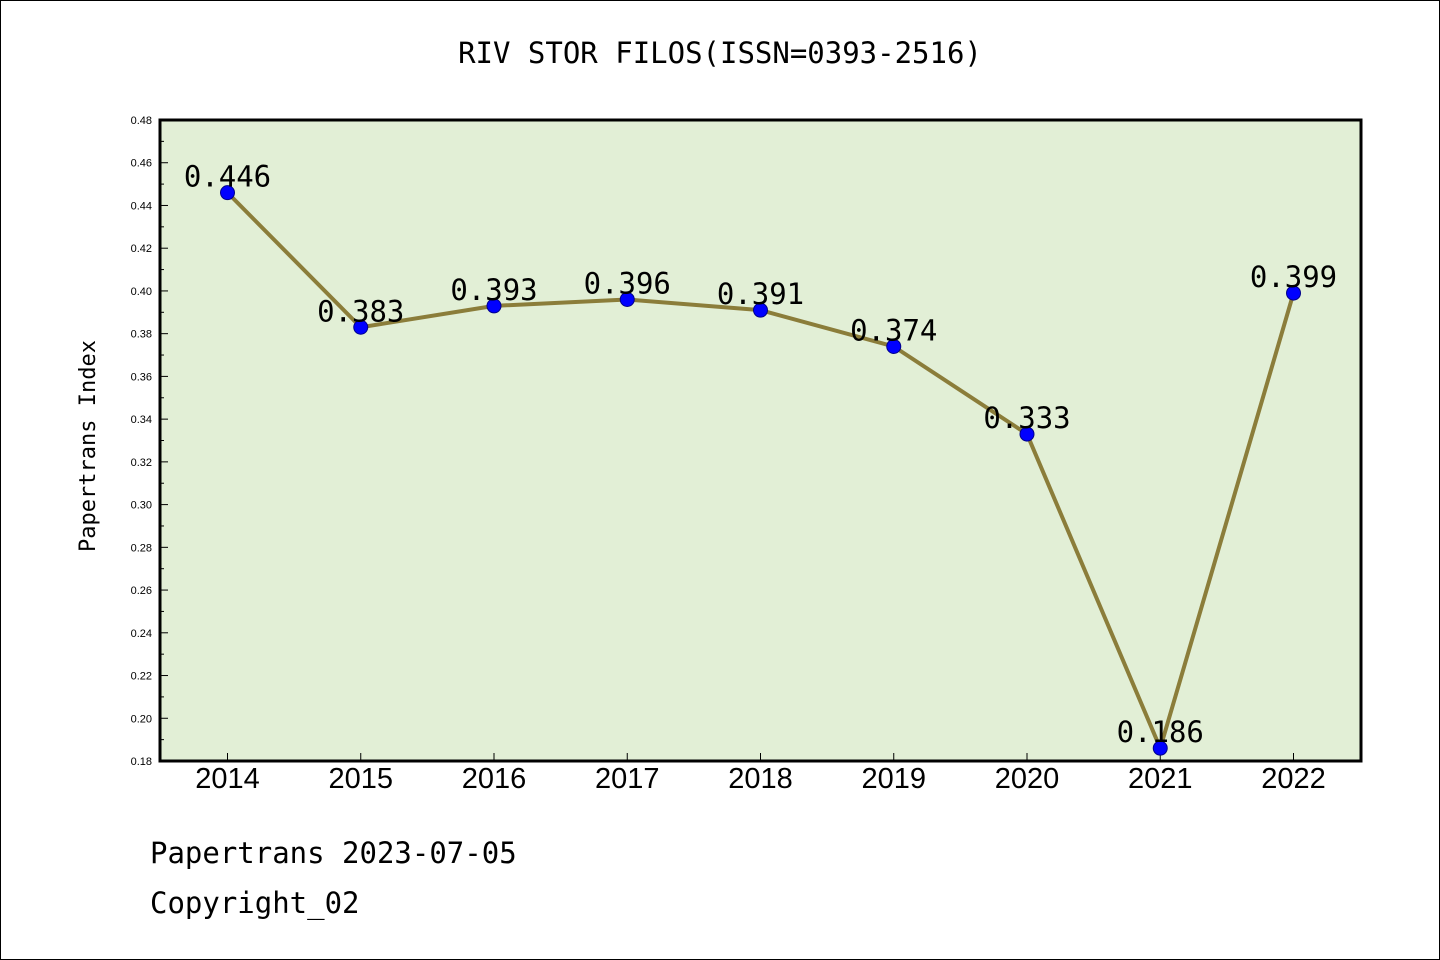 This screenshot has width=1440, height=960. I want to click on y-tick-label: 0.18, so click(141, 762).